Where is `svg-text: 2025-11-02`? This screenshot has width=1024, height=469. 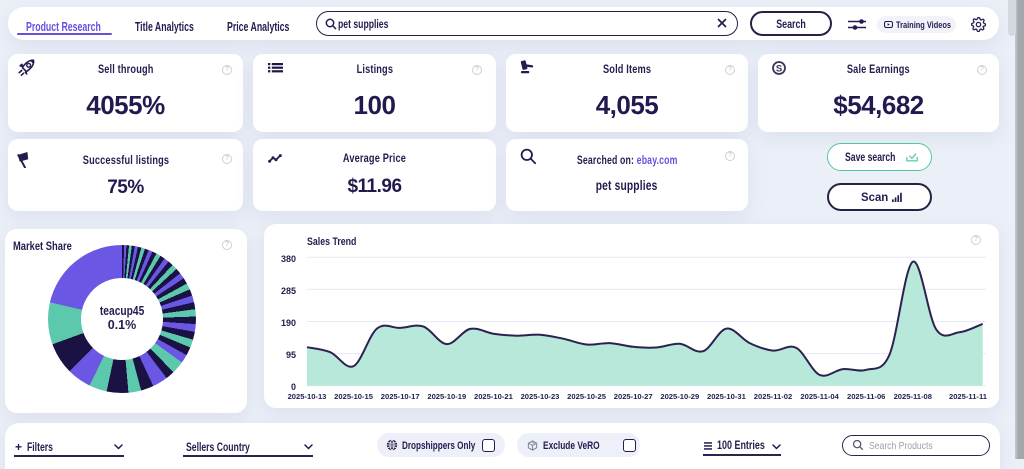
svg-text: 2025-11-02 is located at coordinates (773, 396).